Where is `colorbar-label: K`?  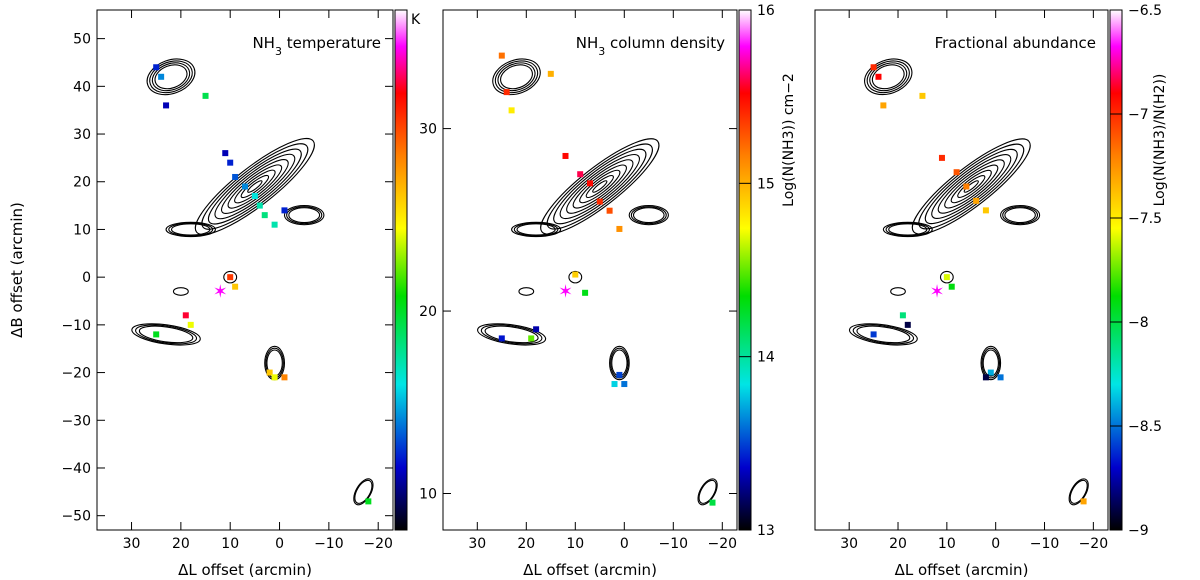
colorbar-label: K is located at coordinates (416, 20).